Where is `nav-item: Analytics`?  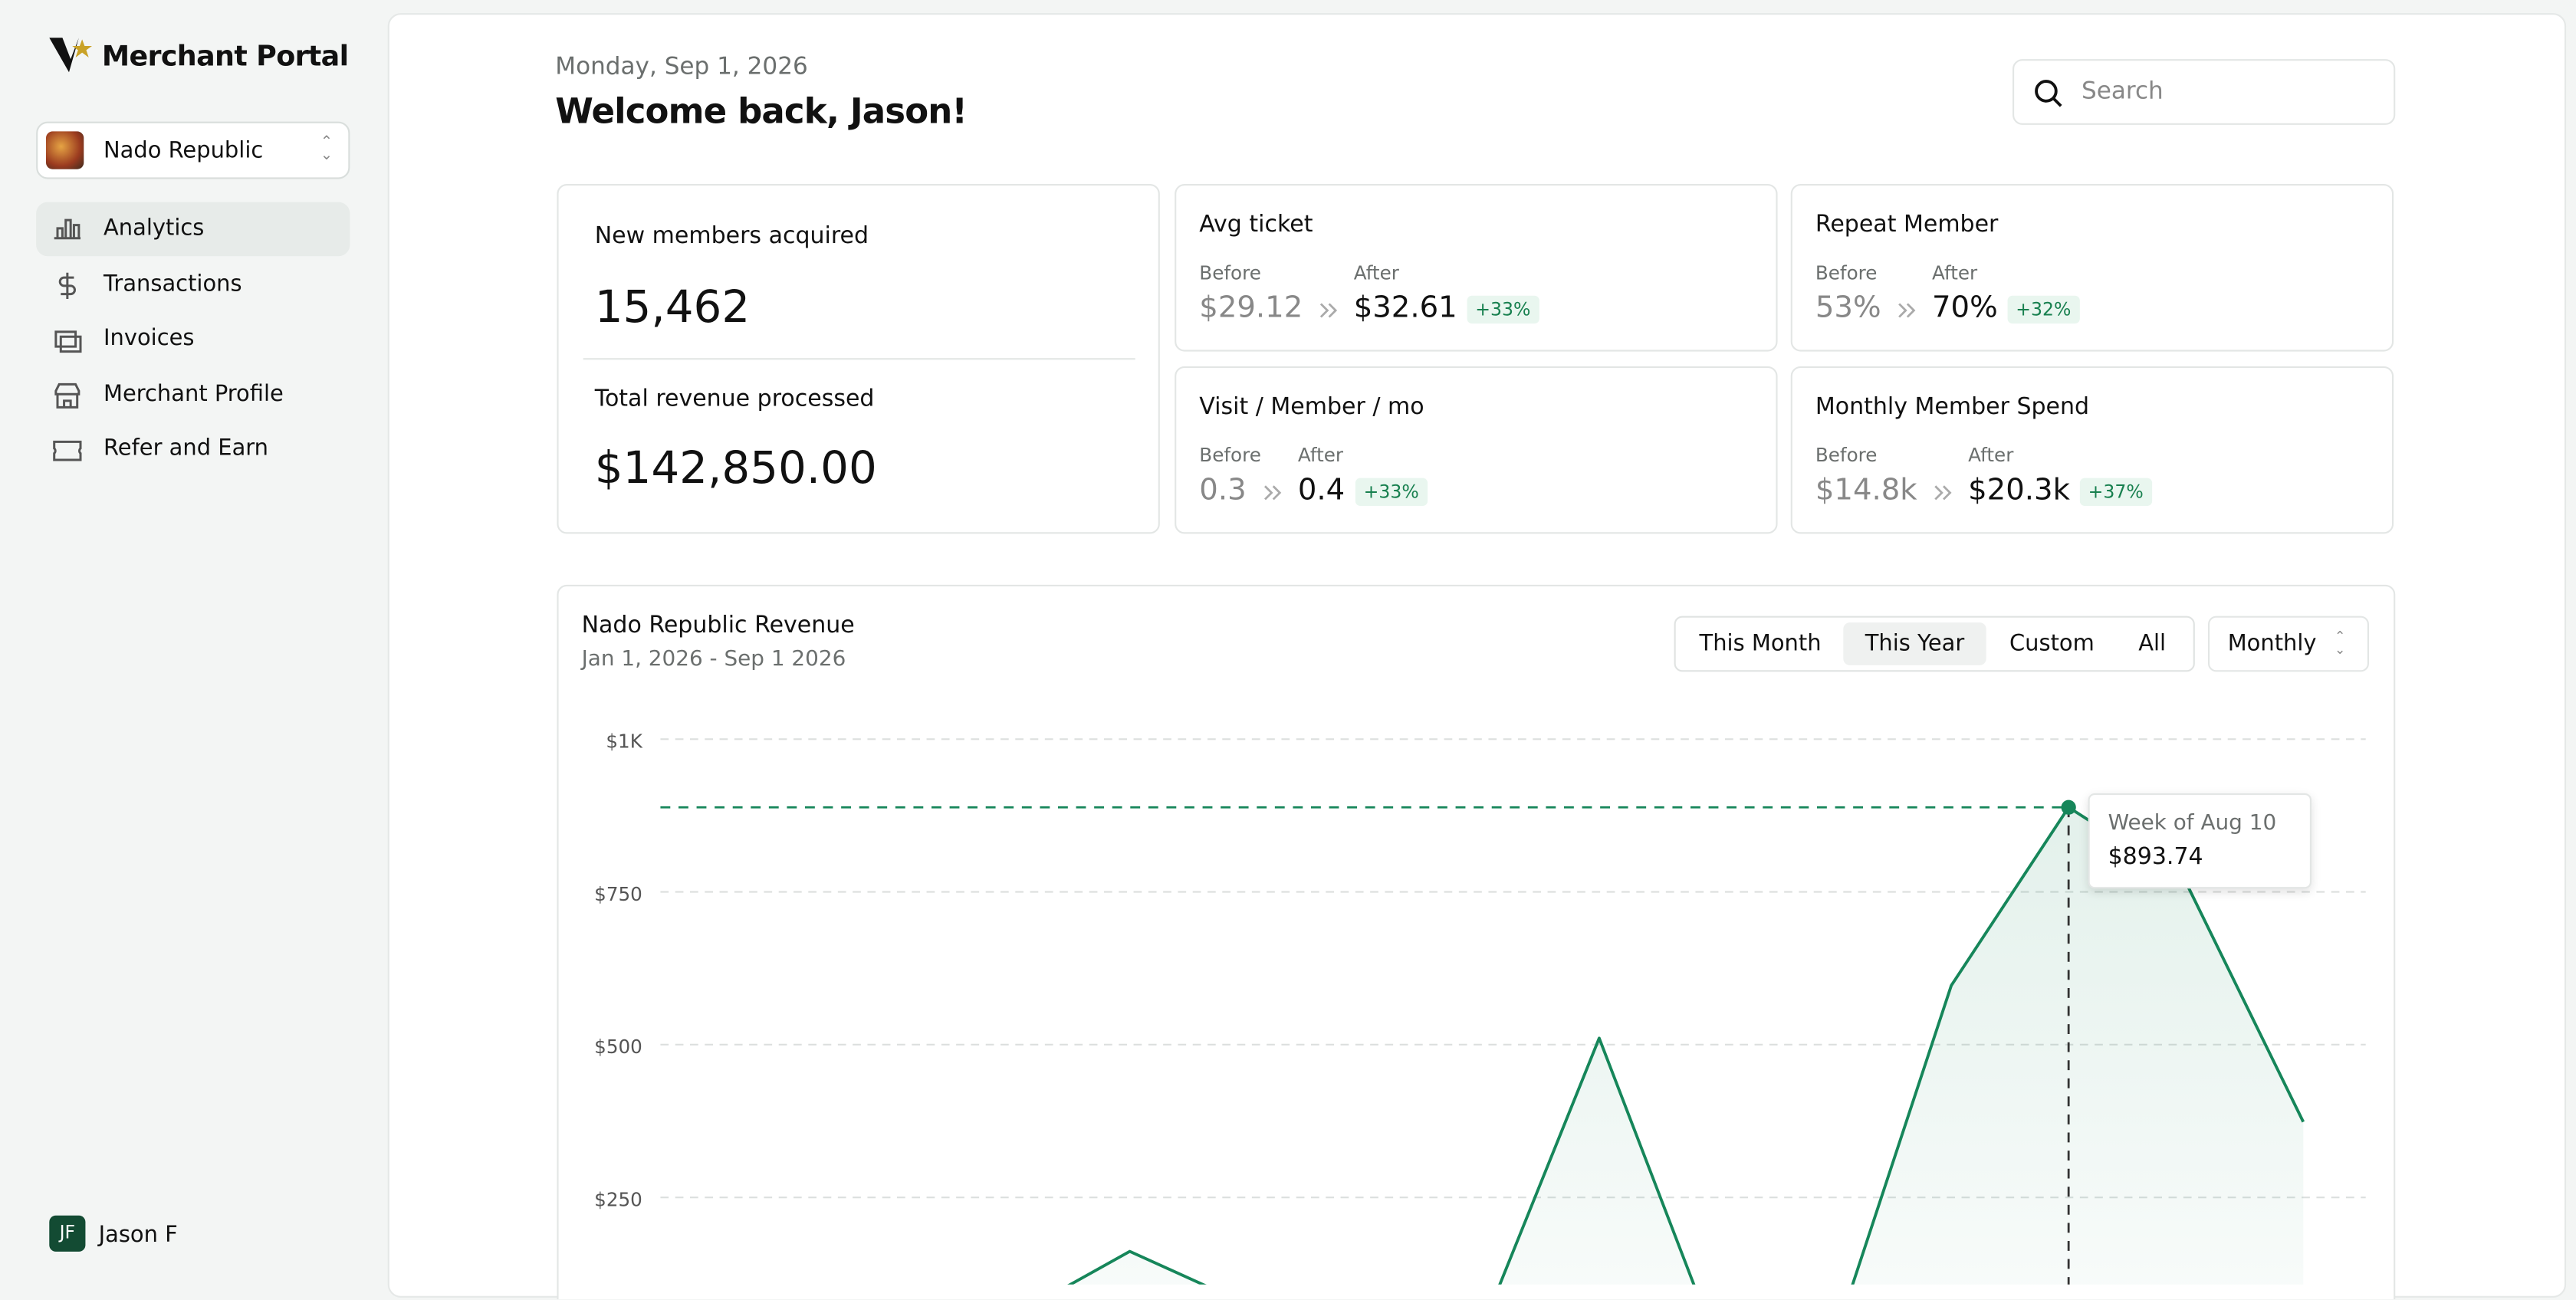 nav-item: Analytics is located at coordinates (193, 229).